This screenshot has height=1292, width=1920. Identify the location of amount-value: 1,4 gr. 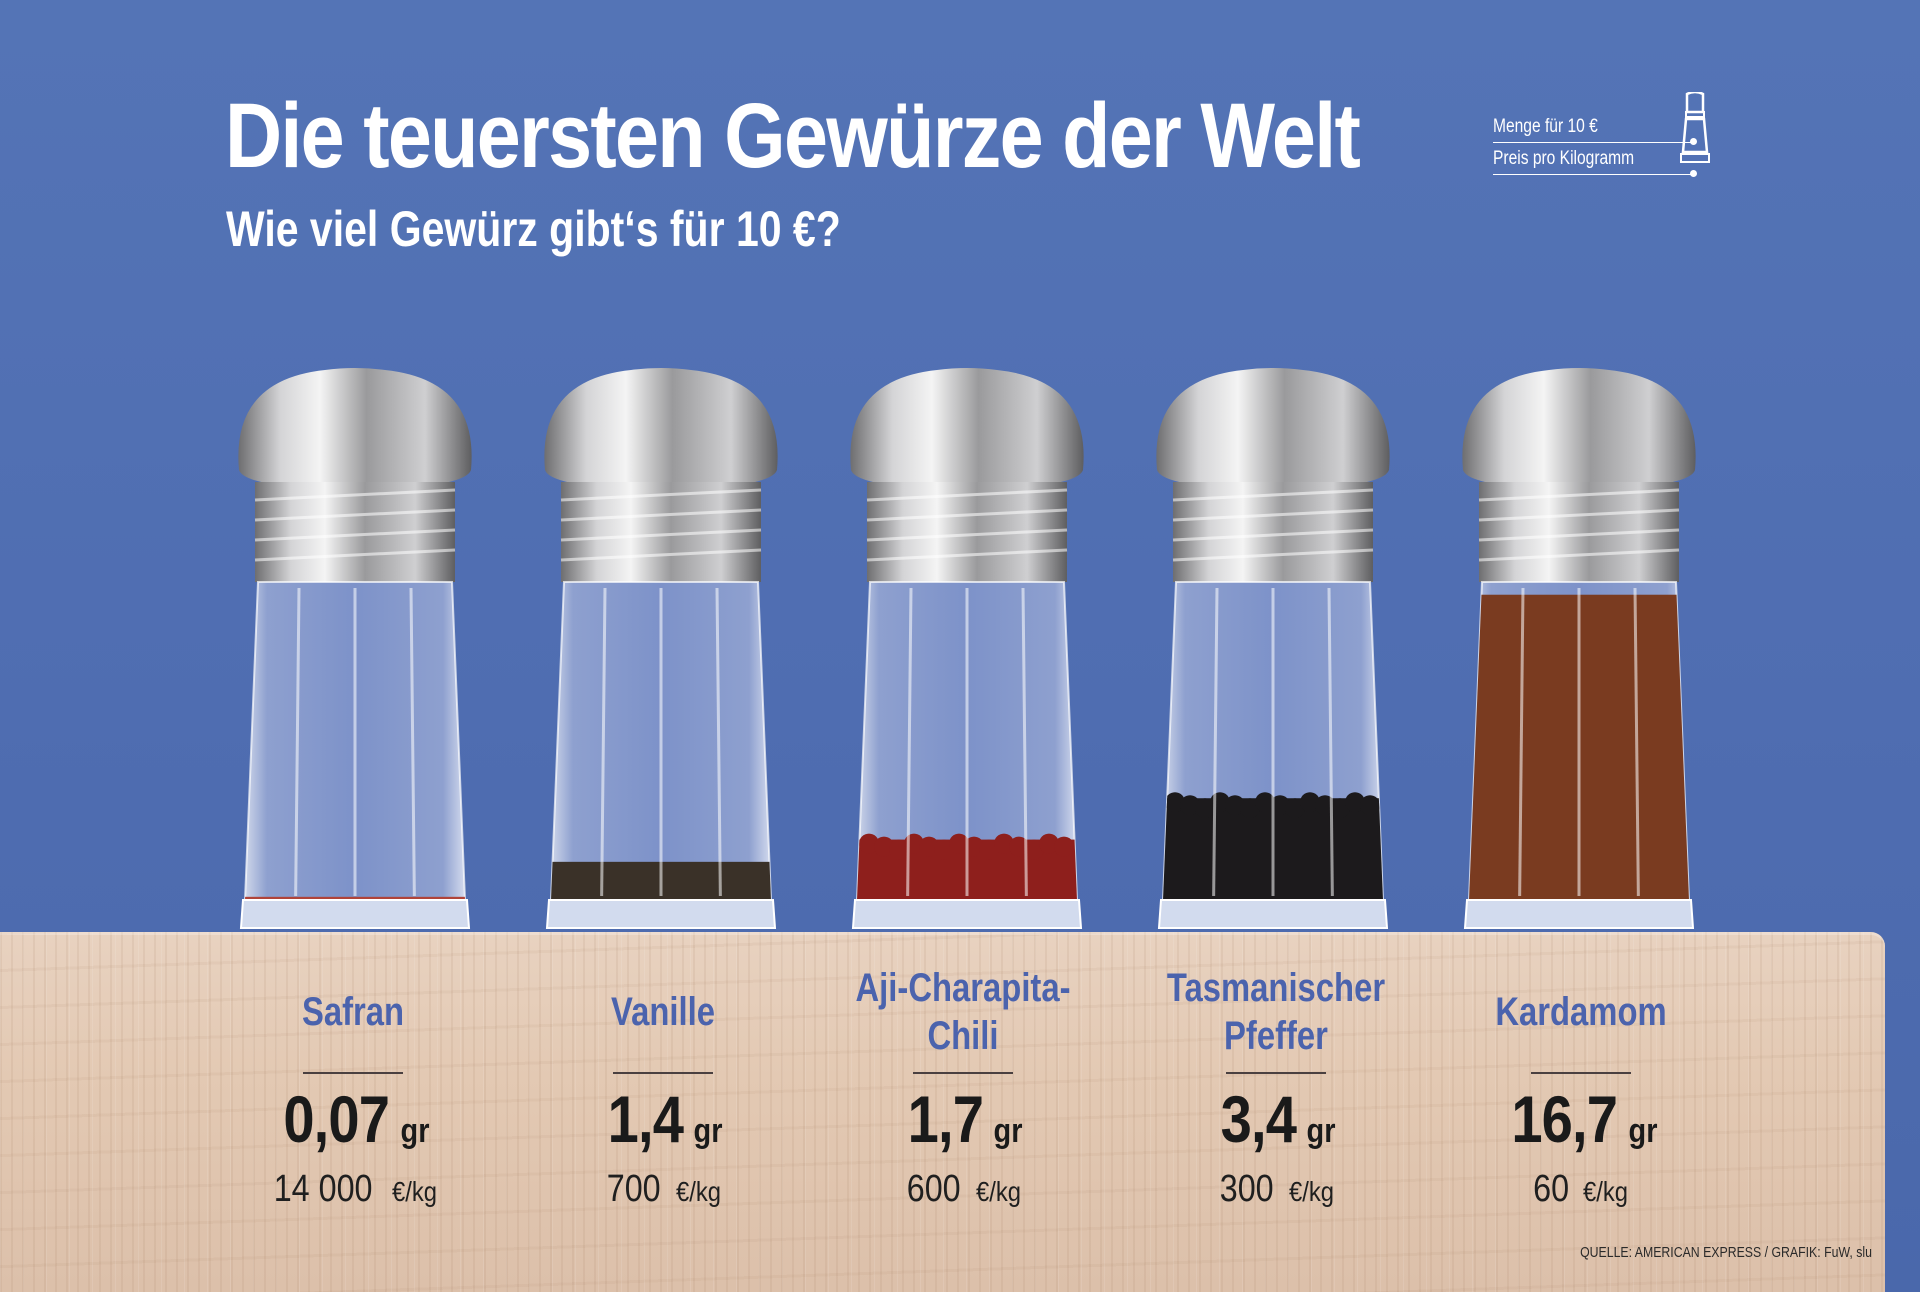
(665, 1119).